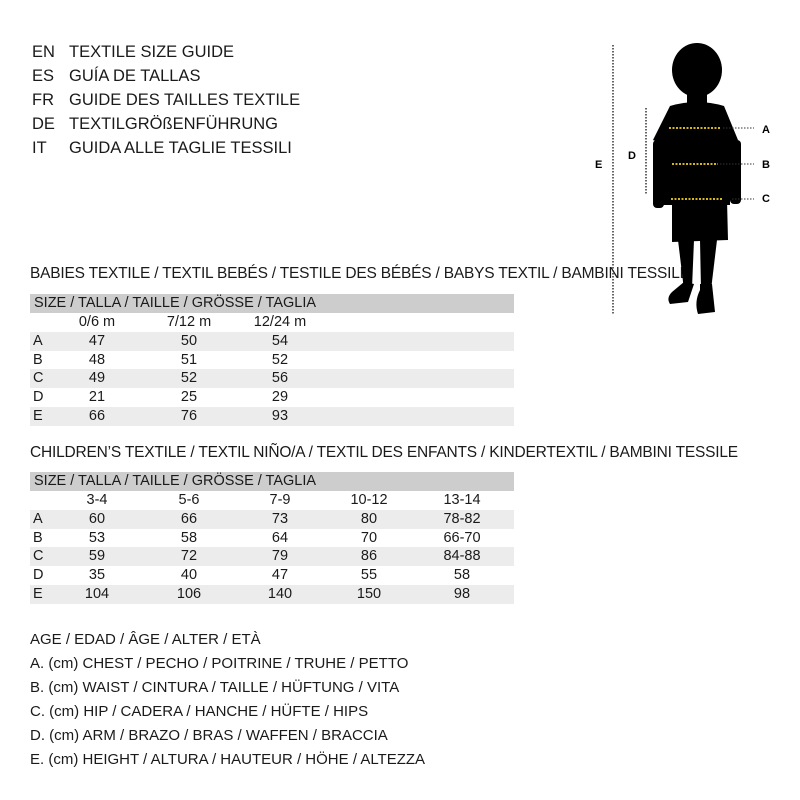 The width and height of the screenshot is (800, 800). What do you see at coordinates (185, 100) in the screenshot?
I see `language-title: GUIDE DES TAILLES TEXTILE` at bounding box center [185, 100].